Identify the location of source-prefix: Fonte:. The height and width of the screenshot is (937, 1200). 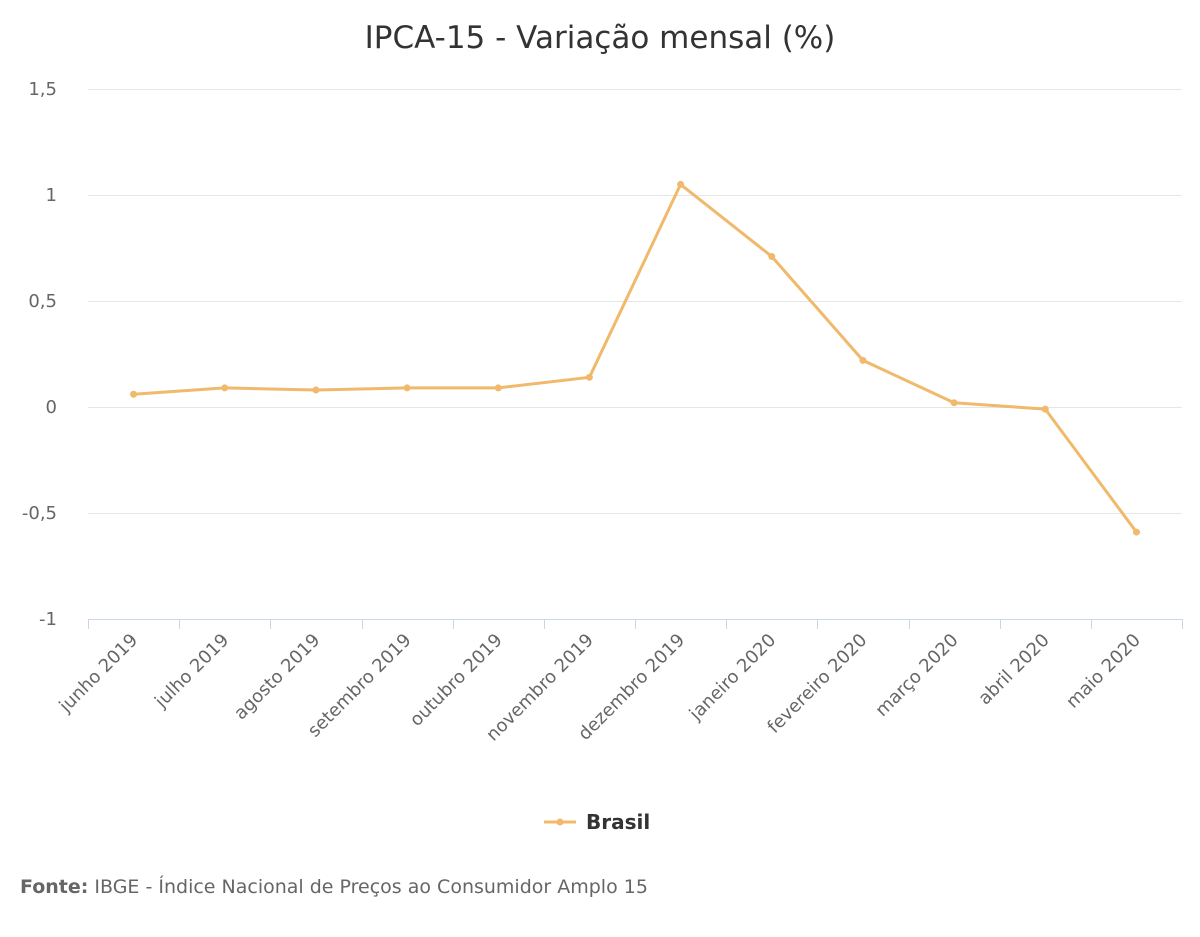
(54, 887).